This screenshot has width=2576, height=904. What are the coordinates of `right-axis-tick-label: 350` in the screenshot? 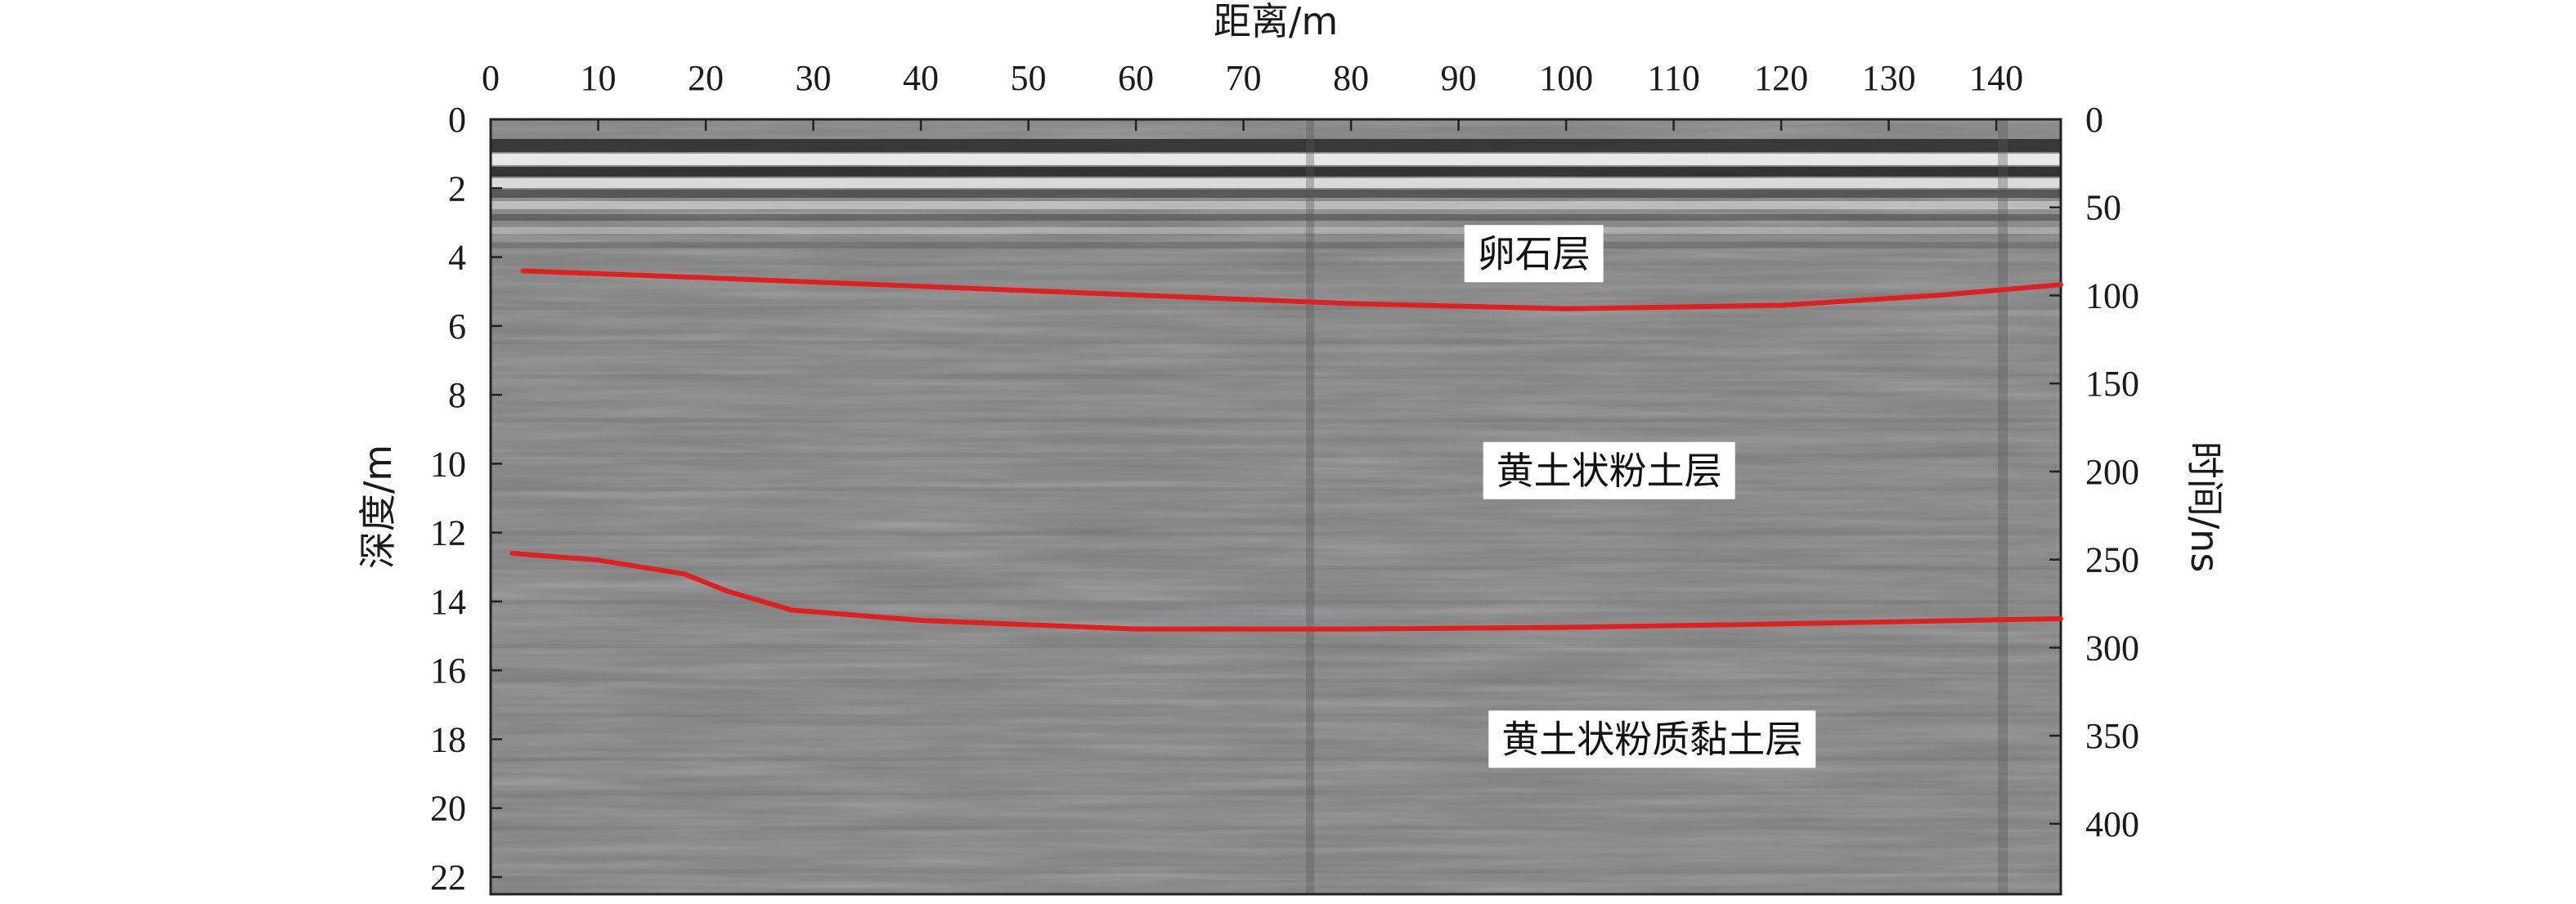 It's located at (2112, 736).